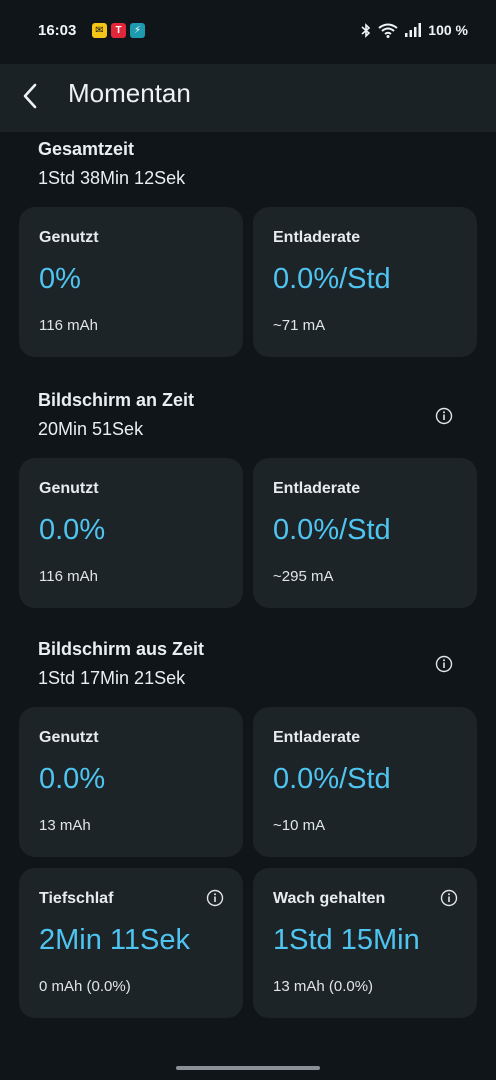 This screenshot has width=496, height=1080. I want to click on orange-app-icon: ✉, so click(99, 30).